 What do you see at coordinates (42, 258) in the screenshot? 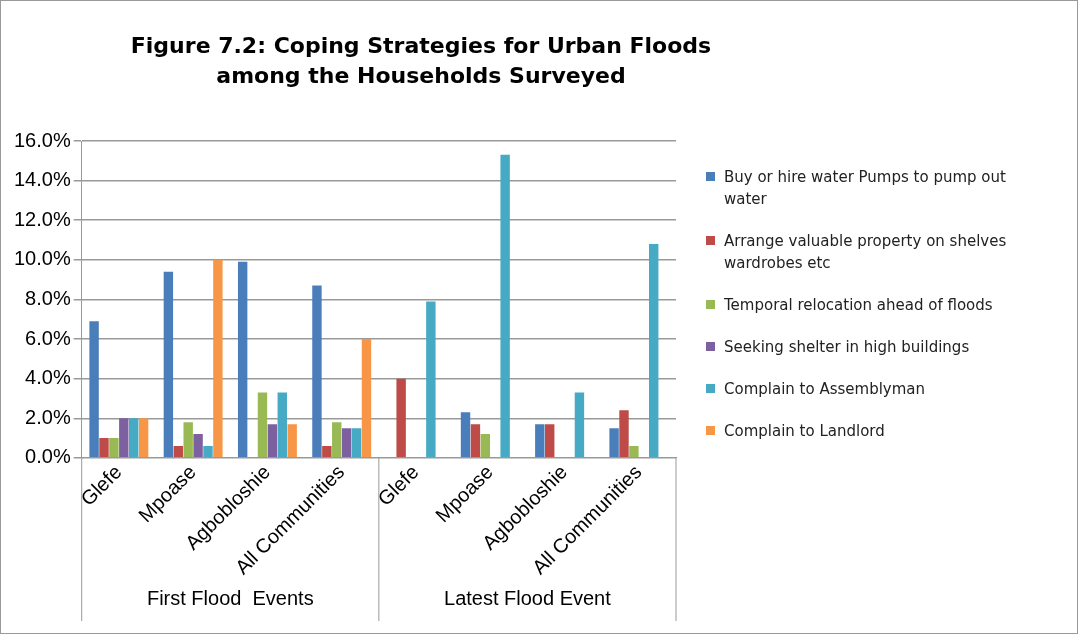
I see `y-tick-label: 10.0%` at bounding box center [42, 258].